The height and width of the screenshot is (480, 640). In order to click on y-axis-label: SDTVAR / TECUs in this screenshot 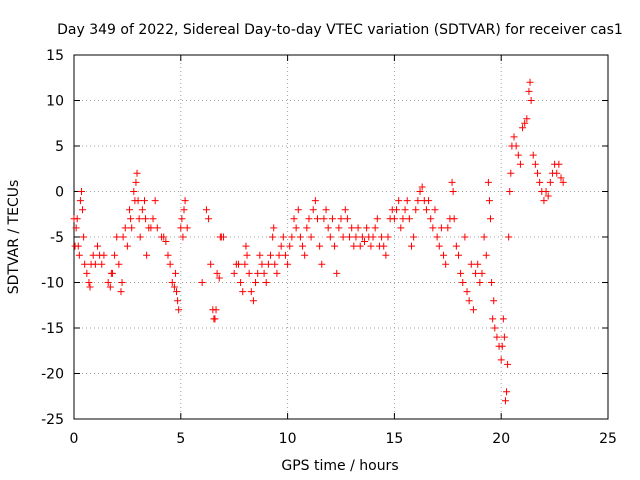, I will do `click(14, 237)`.